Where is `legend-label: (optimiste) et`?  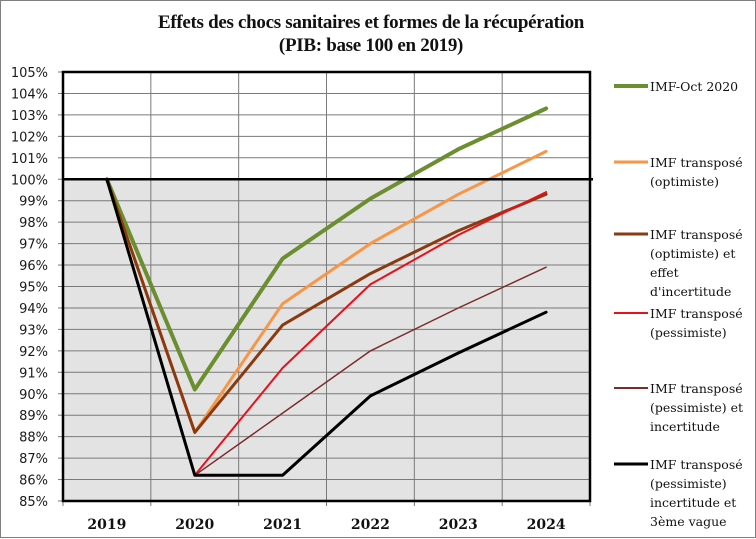 legend-label: (optimiste) et is located at coordinates (692, 253).